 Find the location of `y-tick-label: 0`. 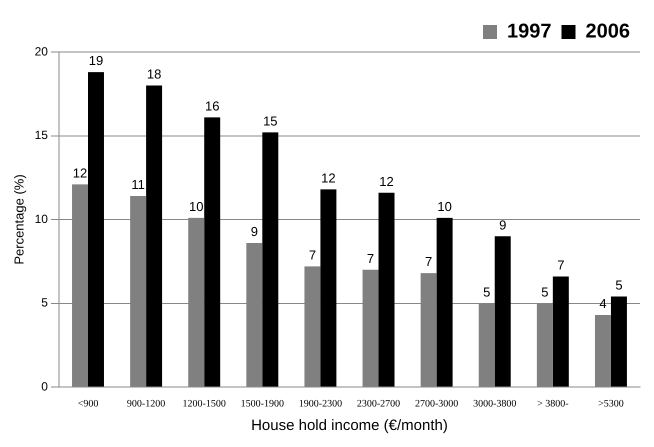

y-tick-label: 0 is located at coordinates (44, 386).